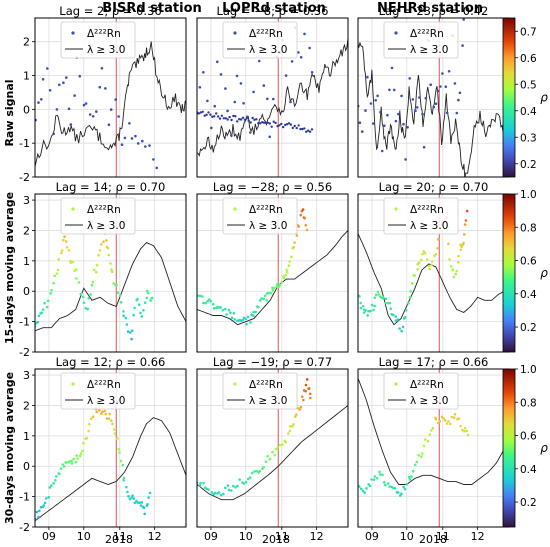 This screenshot has width=550, height=547. Describe the element at coordinates (528, 370) in the screenshot. I see `colorbar-row-2-tick-label: 1.0` at that location.